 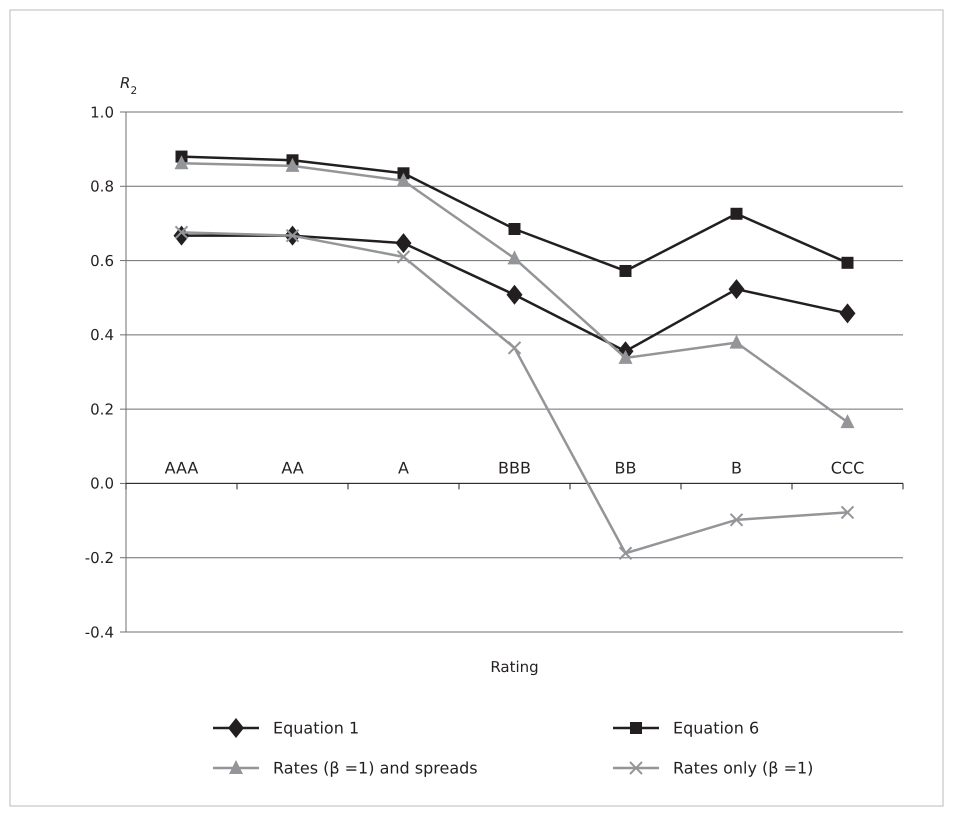 I want to click on y-tick-label: 0.8, so click(x=102, y=187).